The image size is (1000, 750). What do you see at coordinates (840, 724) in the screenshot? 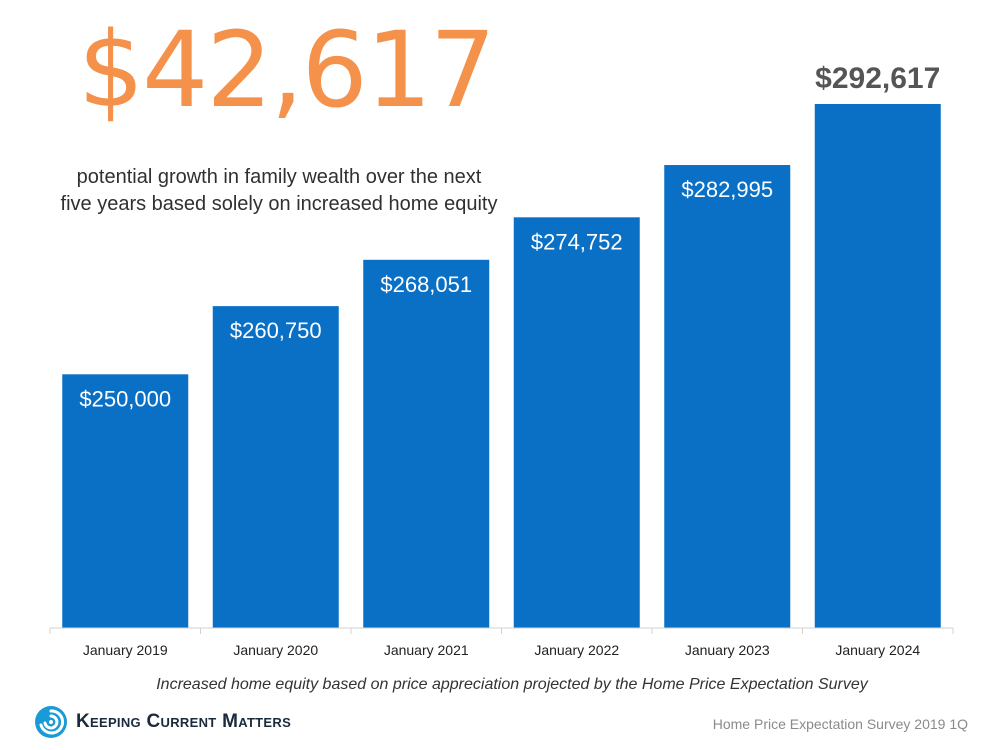
I see `source-note: Home Price Expectation Survey 2019 1Q` at bounding box center [840, 724].